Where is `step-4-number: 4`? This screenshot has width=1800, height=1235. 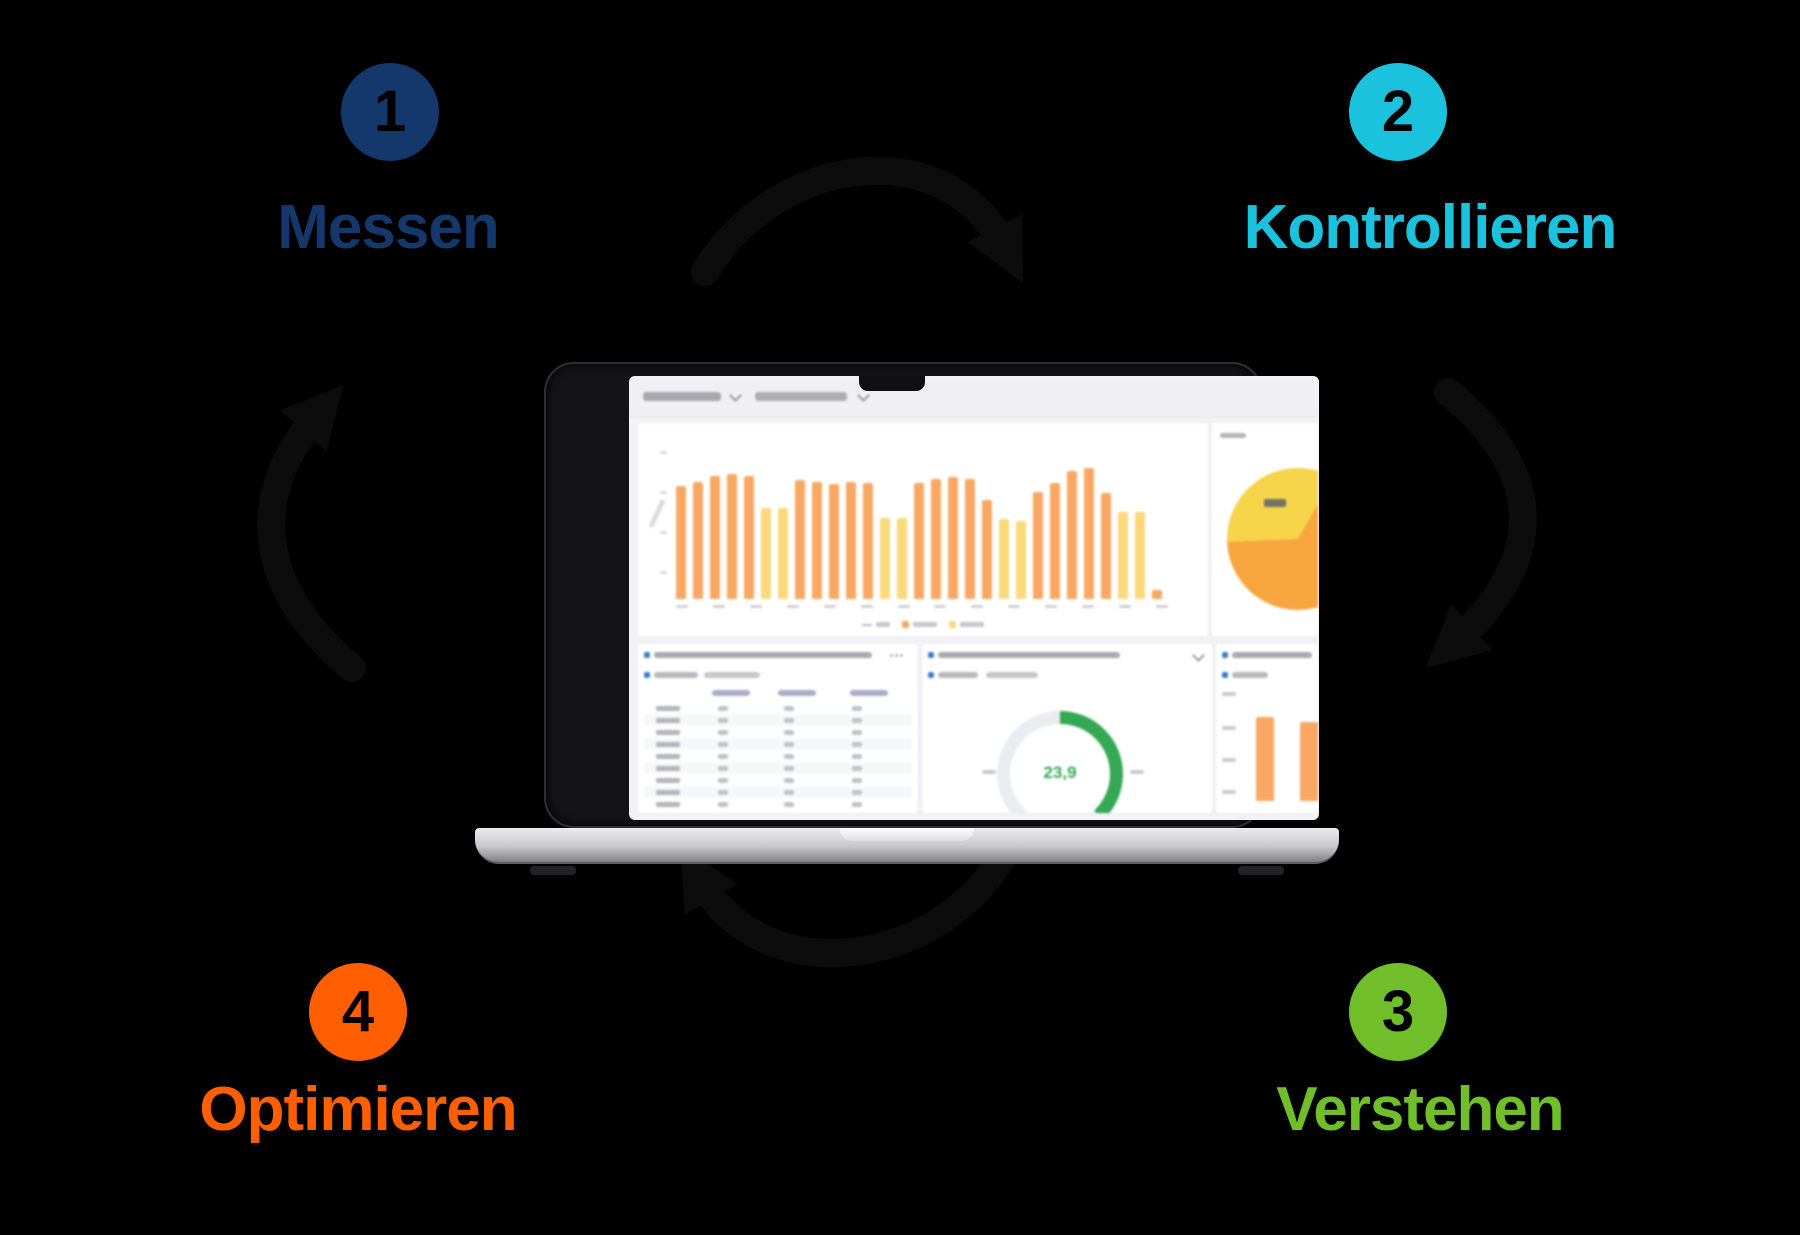
step-4-number: 4 is located at coordinates (358, 1011).